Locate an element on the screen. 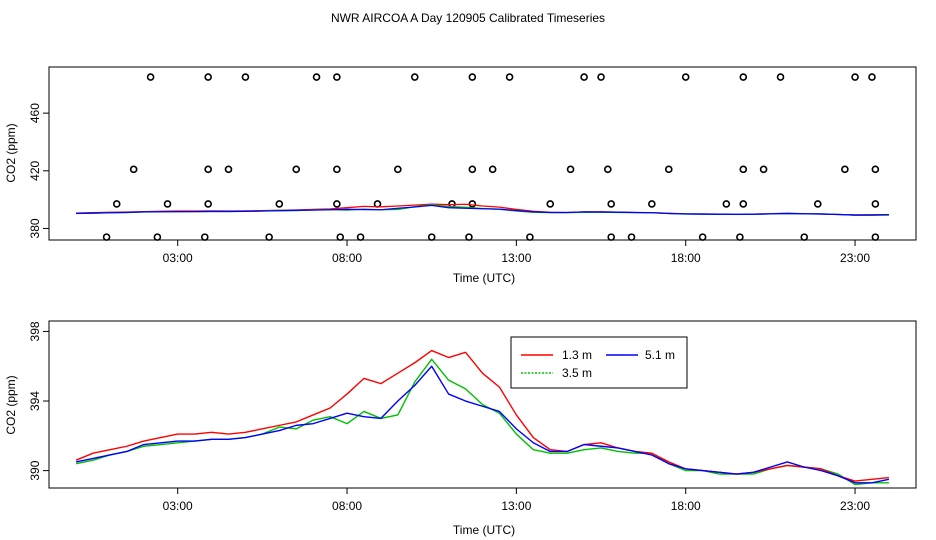 This screenshot has width=936, height=540. bottom-x-tick-label: 23:00 is located at coordinates (855, 506).